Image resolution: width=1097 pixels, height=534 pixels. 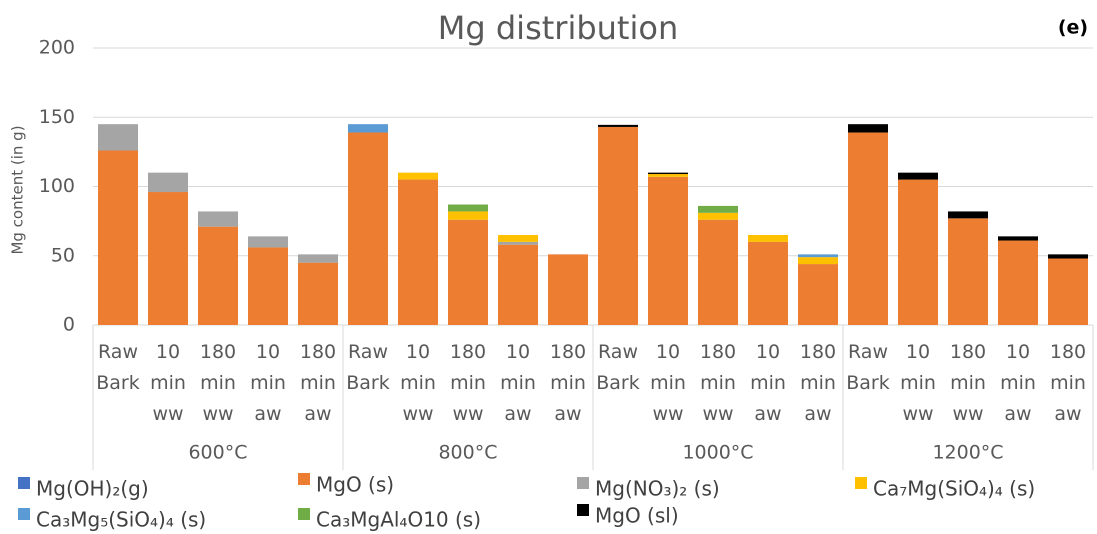 I want to click on panel-label: (e), so click(x=1073, y=28).